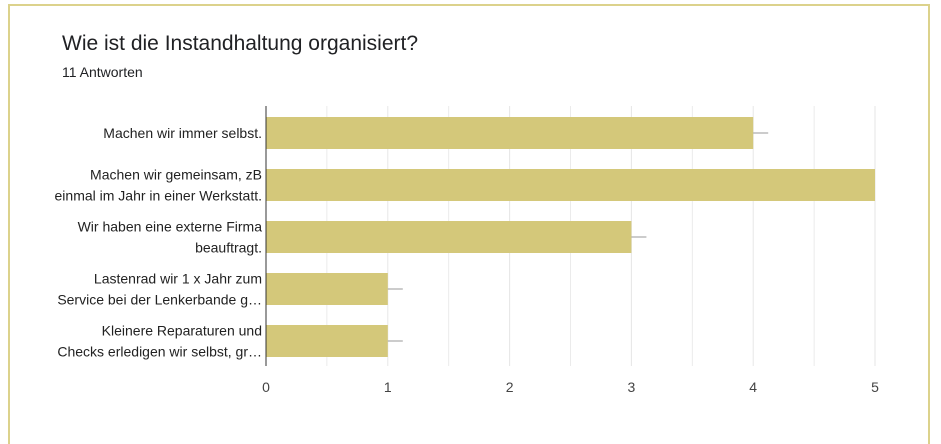 The height and width of the screenshot is (444, 941). Describe the element at coordinates (240, 43) in the screenshot. I see `question-title: Wie ist die Instandhaltung organisiert?` at that location.